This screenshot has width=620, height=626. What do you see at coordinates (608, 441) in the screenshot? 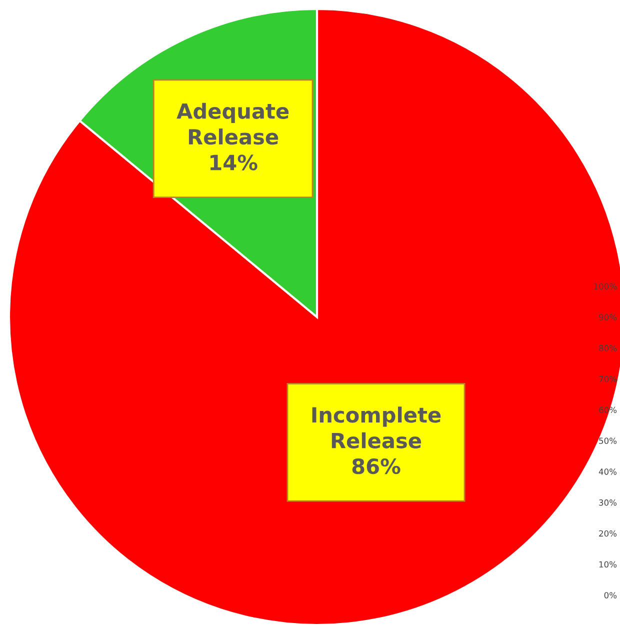
I see `text: 50%` at bounding box center [608, 441].